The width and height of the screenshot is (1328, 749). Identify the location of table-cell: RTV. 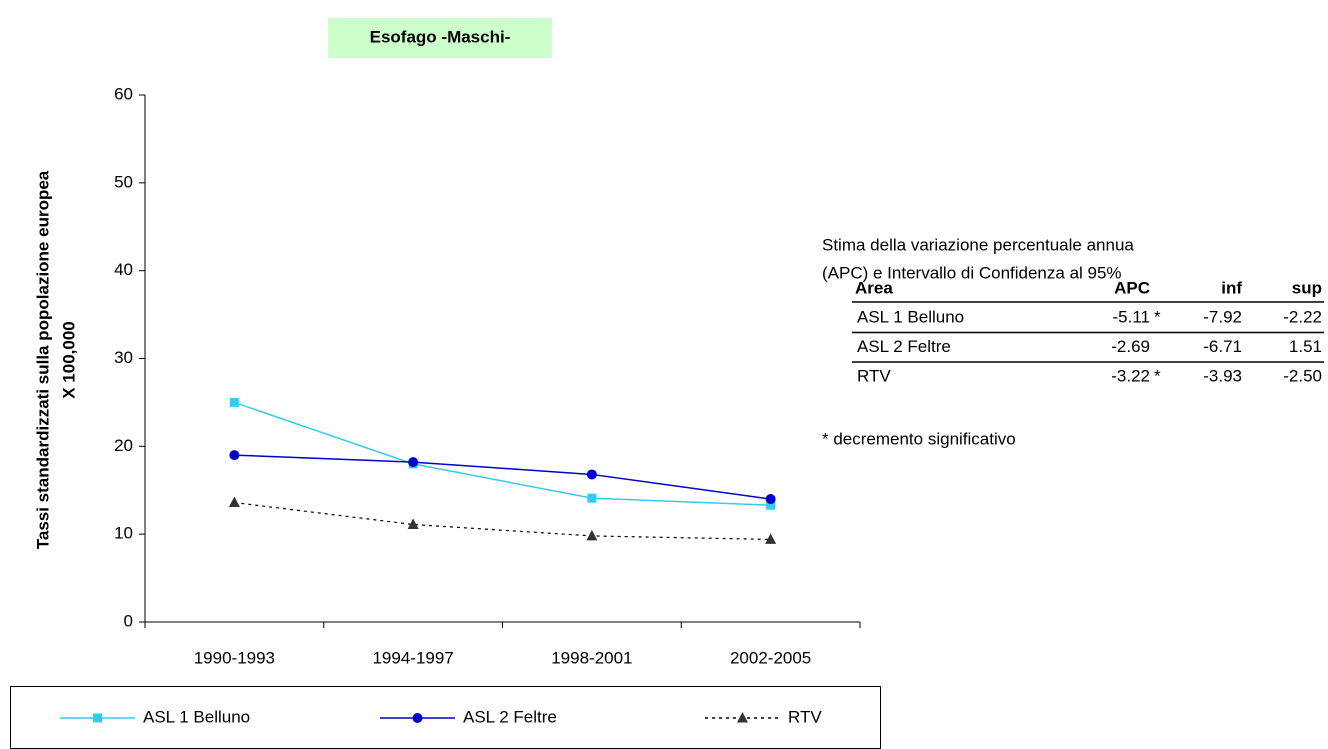
(874, 375).